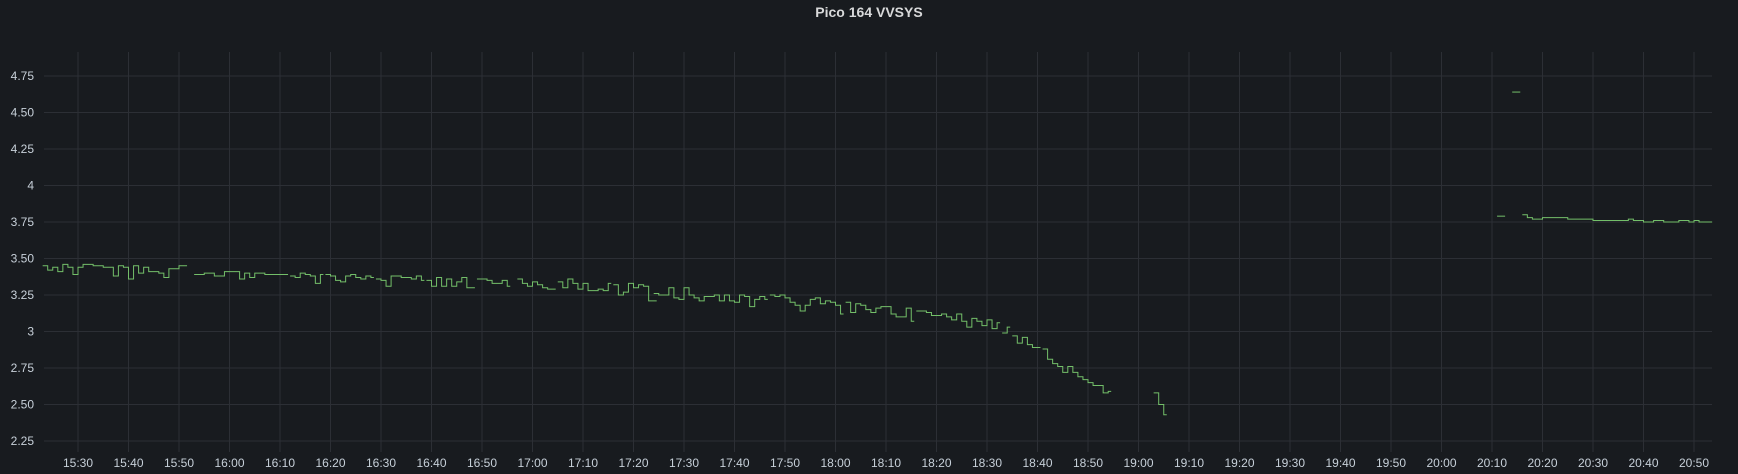  I want to click on x-tick-label: 19:20, so click(1239, 463).